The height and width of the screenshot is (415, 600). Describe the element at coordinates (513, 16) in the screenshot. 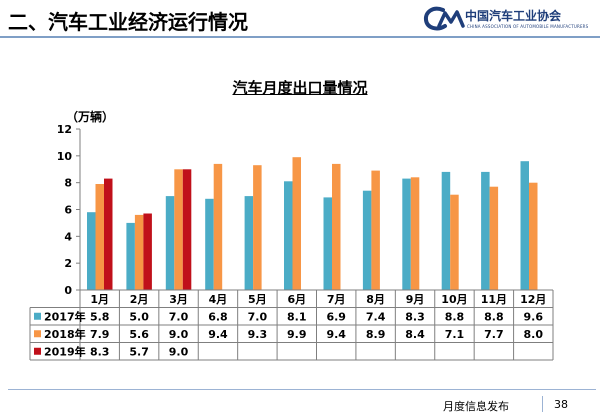

I see `logo-name: 中国汽车工业协会` at that location.